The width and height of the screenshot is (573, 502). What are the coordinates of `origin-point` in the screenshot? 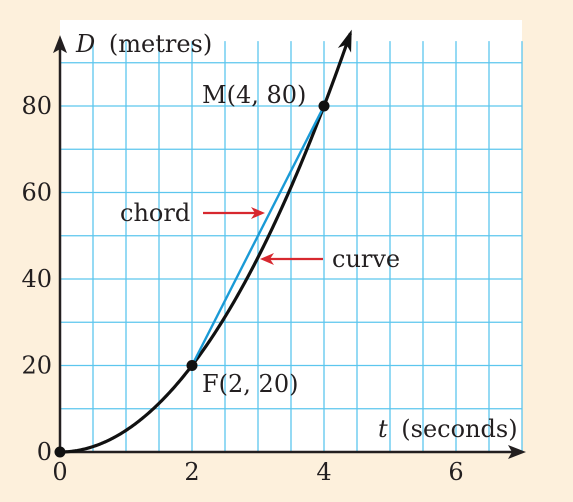 It's located at (60, 452).